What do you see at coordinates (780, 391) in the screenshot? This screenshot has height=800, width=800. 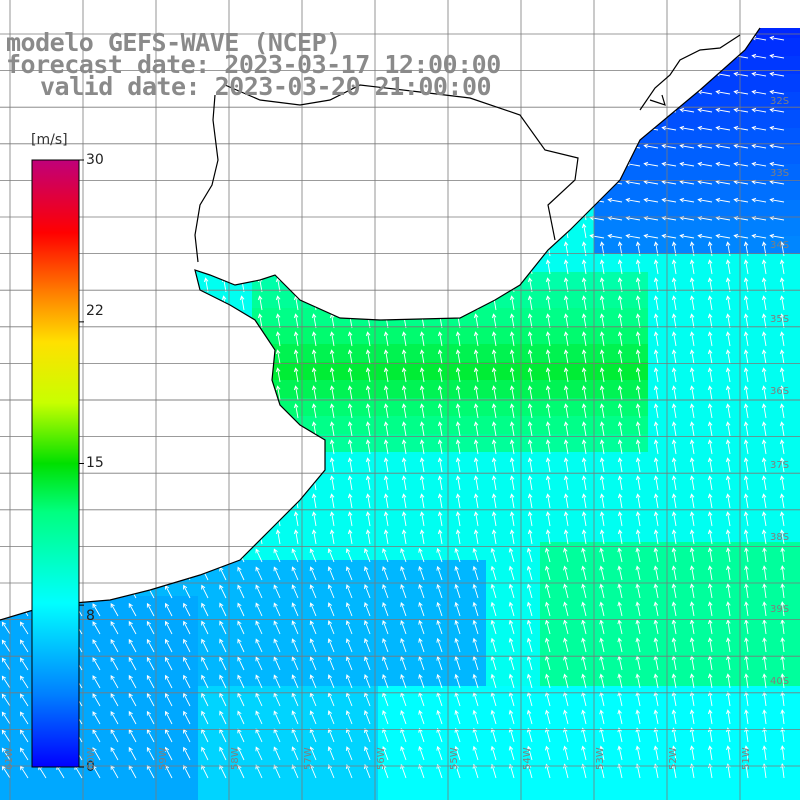 I see `lat-label: 36S` at bounding box center [780, 391].